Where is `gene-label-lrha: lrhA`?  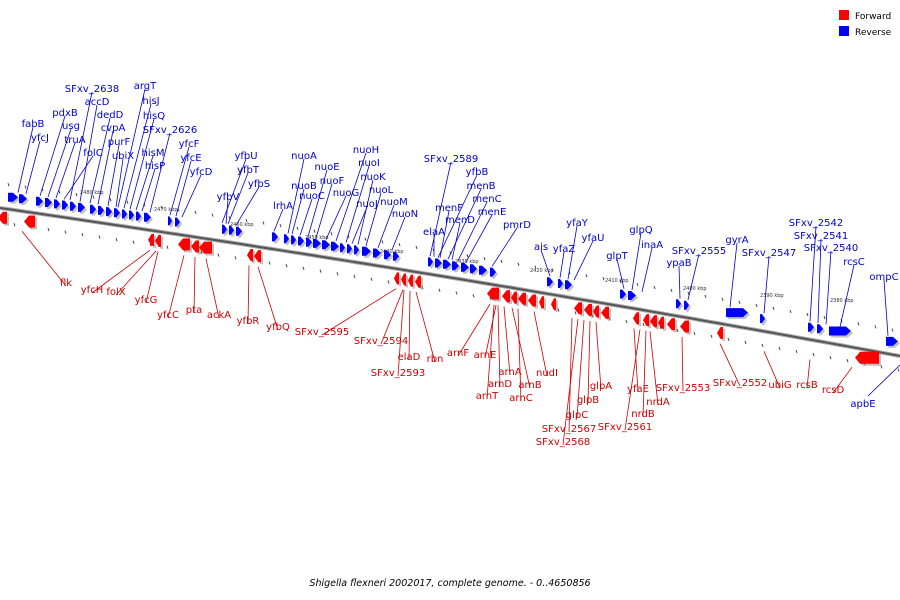
gene-label-lrha: lrhA is located at coordinates (283, 206).